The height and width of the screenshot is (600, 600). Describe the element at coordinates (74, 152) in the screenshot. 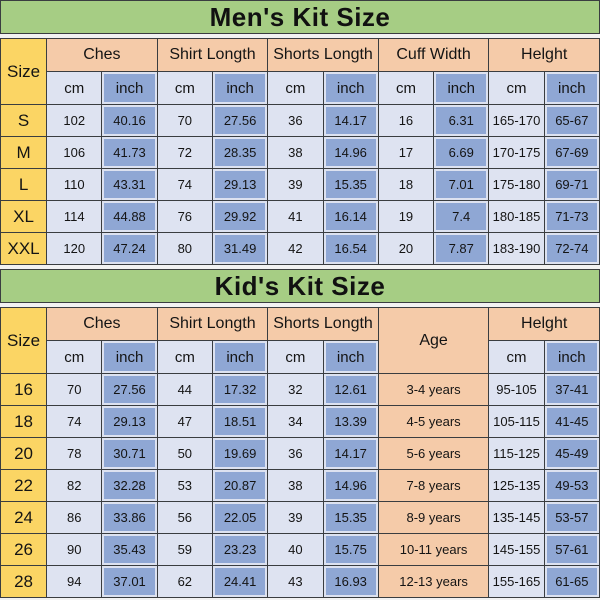

I see `value-cell: 106` at that location.